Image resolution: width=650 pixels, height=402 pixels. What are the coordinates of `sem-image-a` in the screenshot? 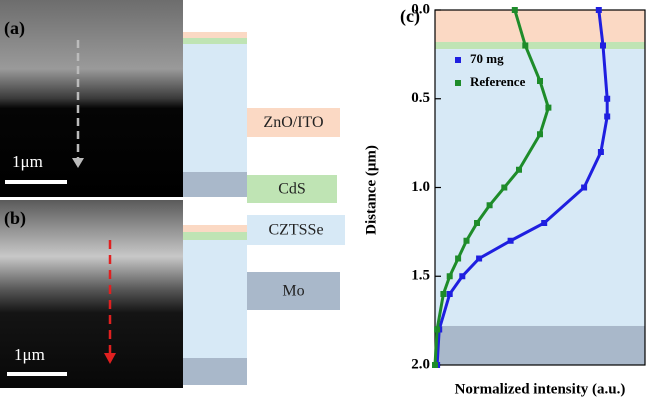 It's located at (91, 98).